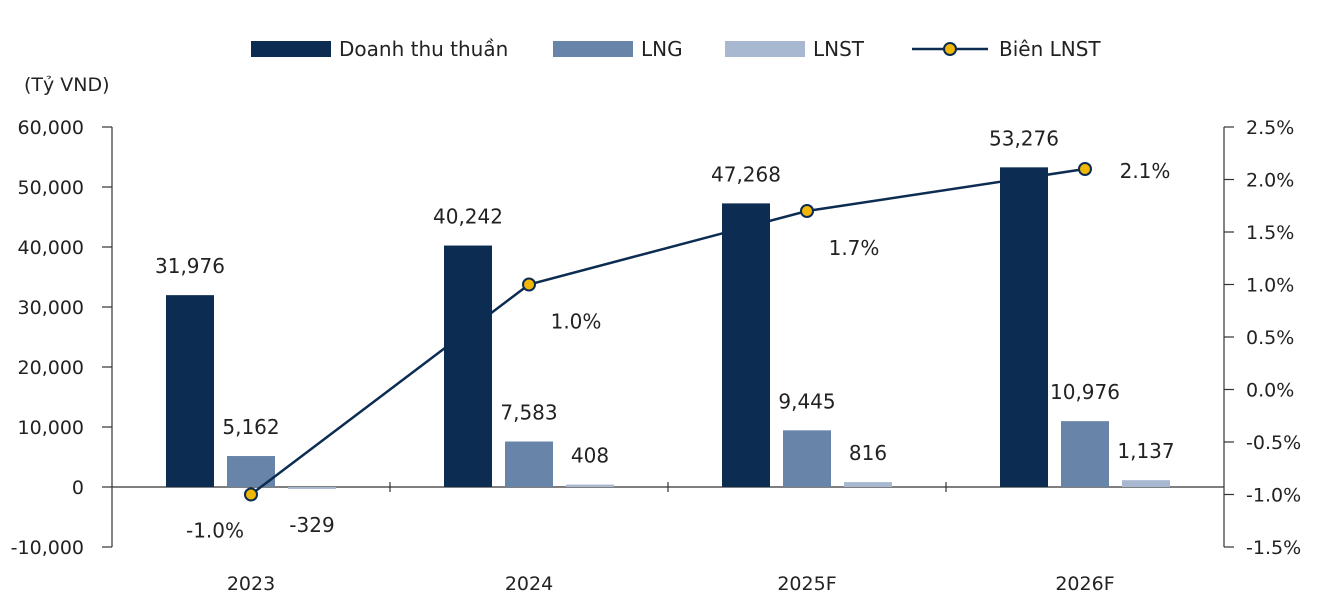  What do you see at coordinates (51, 188) in the screenshot?
I see `y-tick-label: 50,000` at bounding box center [51, 188].